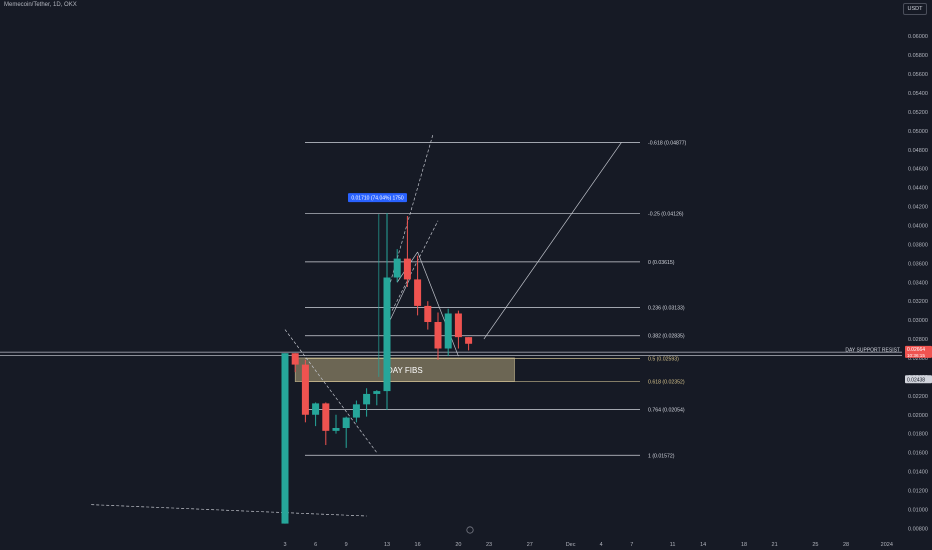 This screenshot has height=550, width=932. What do you see at coordinates (918, 283) in the screenshot?
I see `price-tick-label: 0.03400` at bounding box center [918, 283].